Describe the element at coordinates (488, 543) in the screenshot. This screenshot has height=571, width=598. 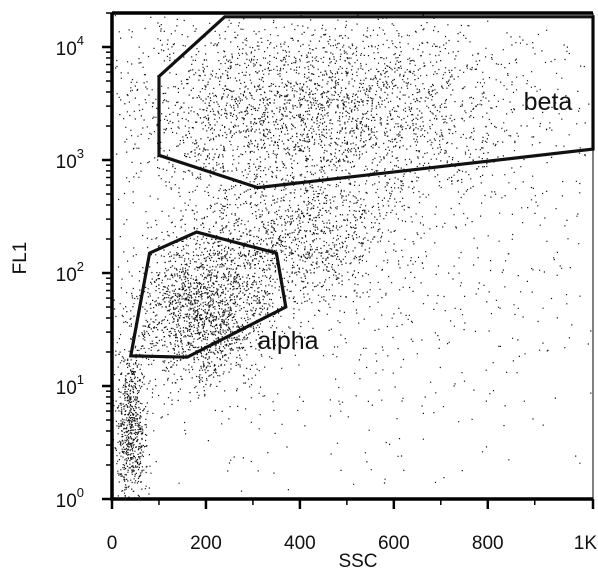
I see `x-tick-label: 800` at that location.